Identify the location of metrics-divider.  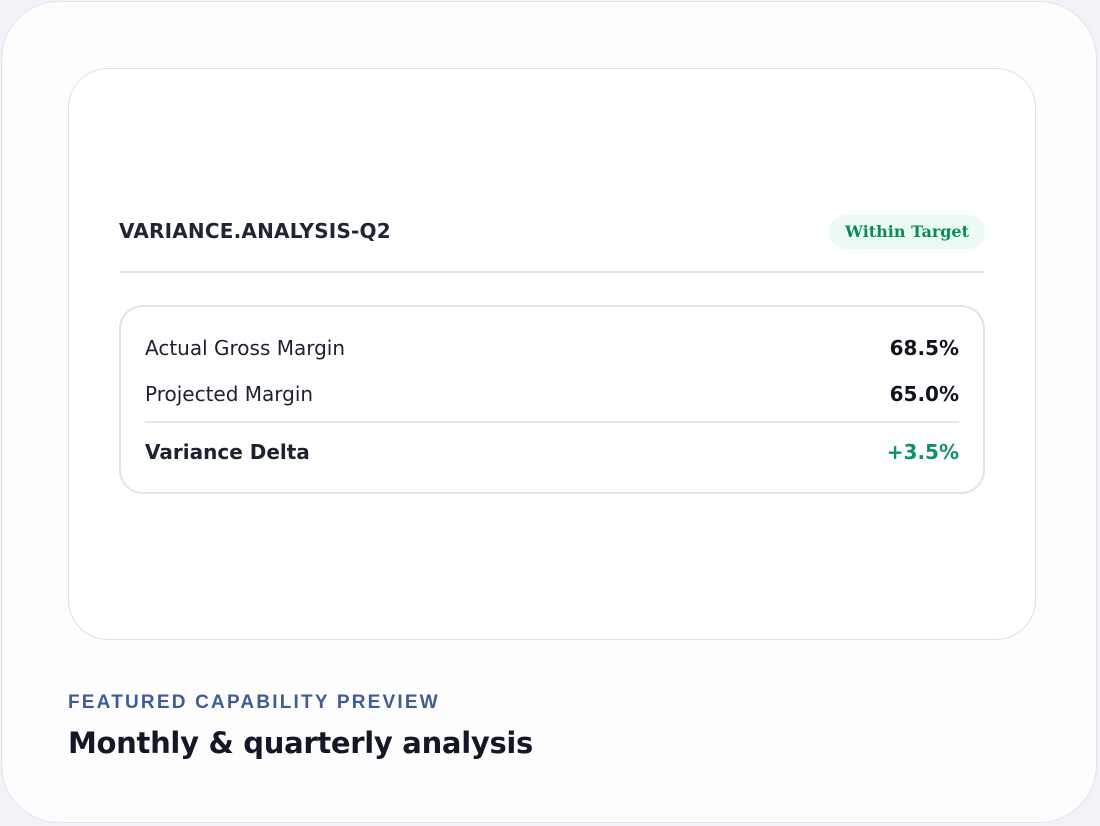
(552, 422).